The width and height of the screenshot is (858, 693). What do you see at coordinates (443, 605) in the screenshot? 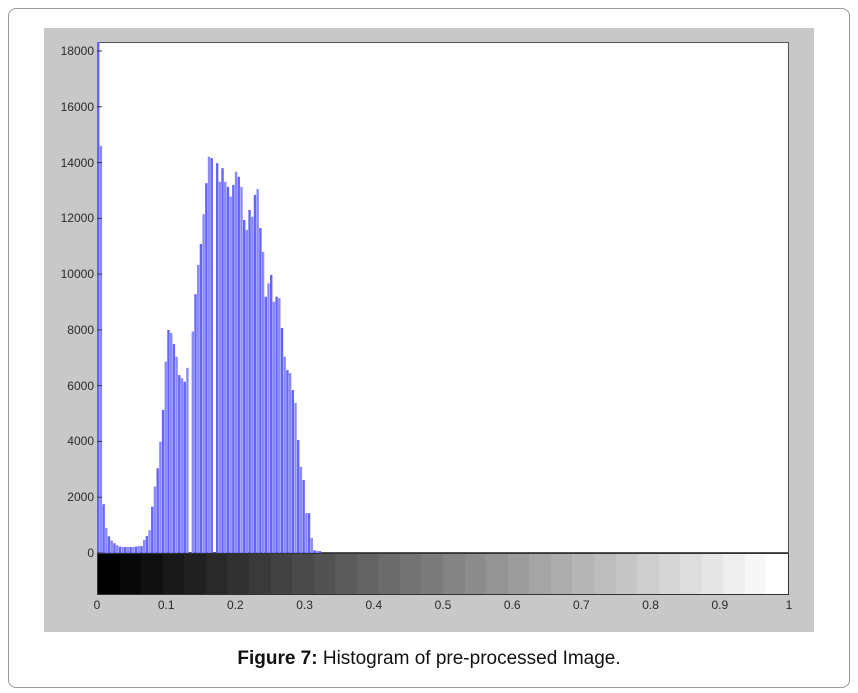
I see `x-tick-label: 0.5` at bounding box center [443, 605].